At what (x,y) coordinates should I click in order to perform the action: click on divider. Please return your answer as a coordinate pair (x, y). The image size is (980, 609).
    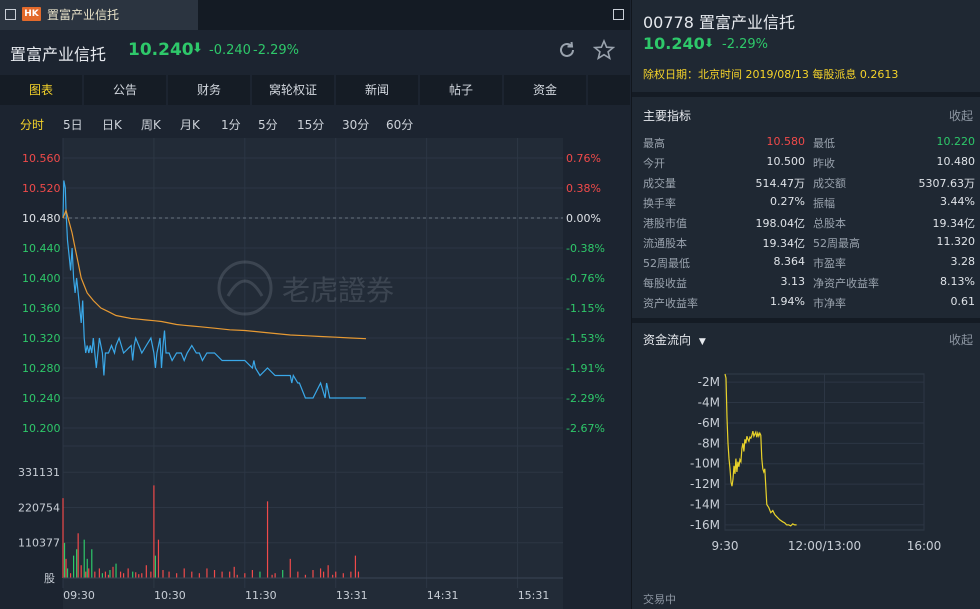
    Looking at the image, I should click on (806, 94).